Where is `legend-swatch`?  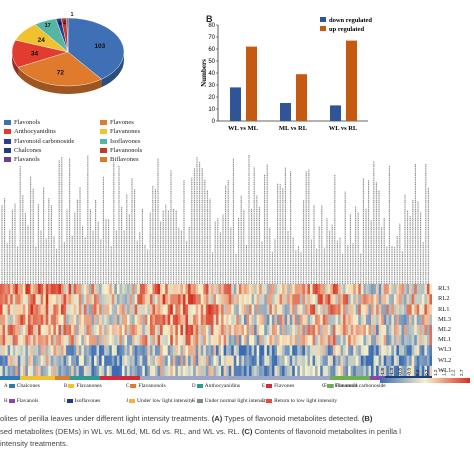 legend-swatch is located at coordinates (103, 122).